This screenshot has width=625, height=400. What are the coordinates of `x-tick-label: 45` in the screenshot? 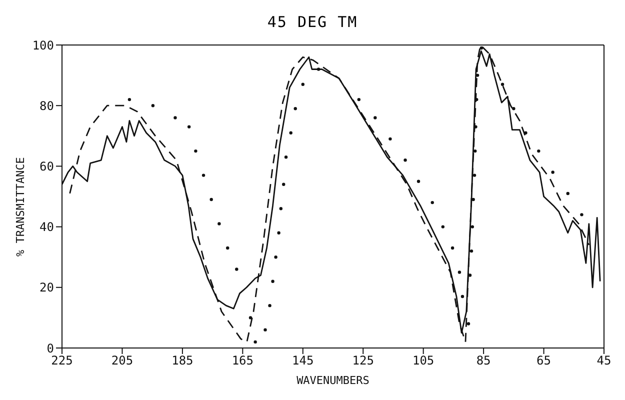 It's located at (604, 361).